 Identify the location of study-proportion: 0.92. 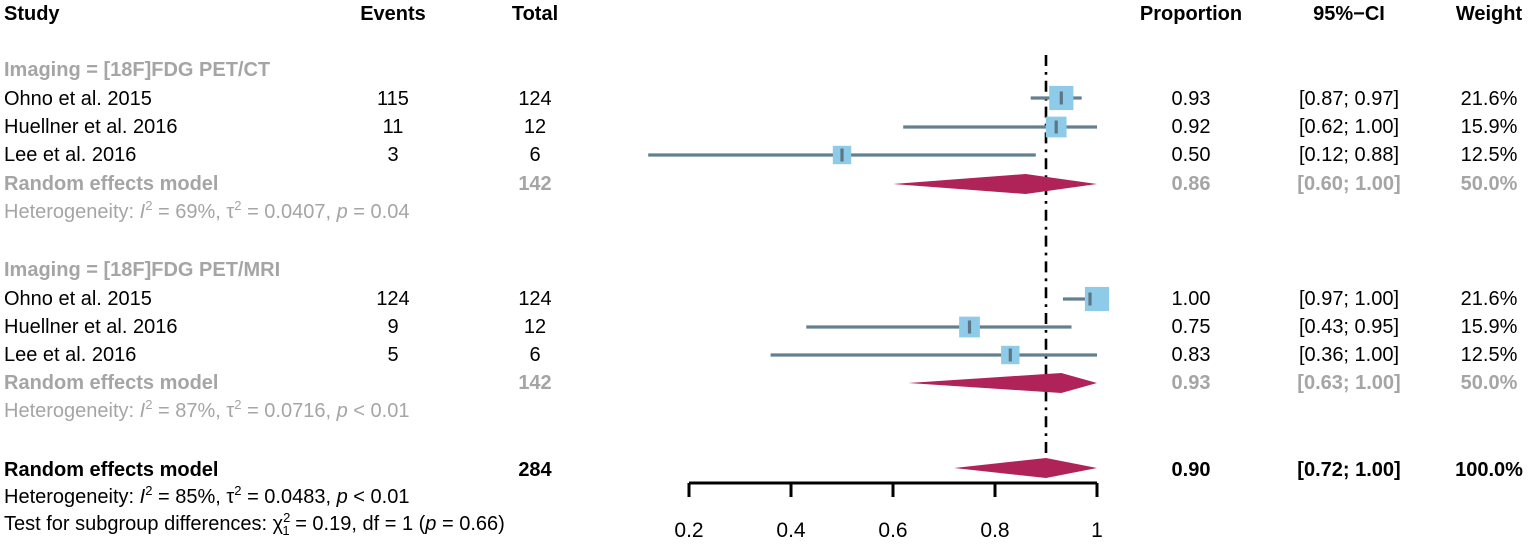
(1191, 127).